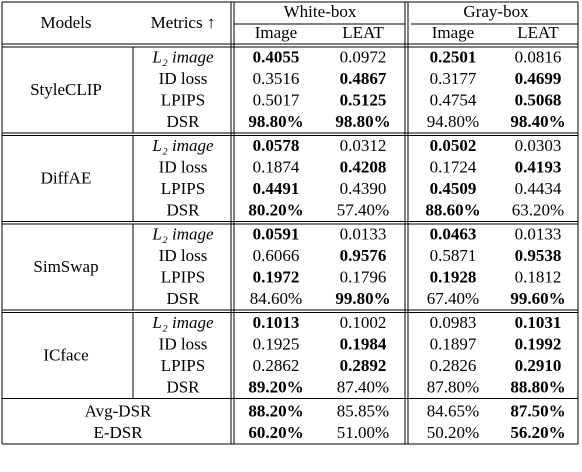 The image size is (582, 472). Describe the element at coordinates (363, 387) in the screenshot. I see `cell: 87.40%` at that location.